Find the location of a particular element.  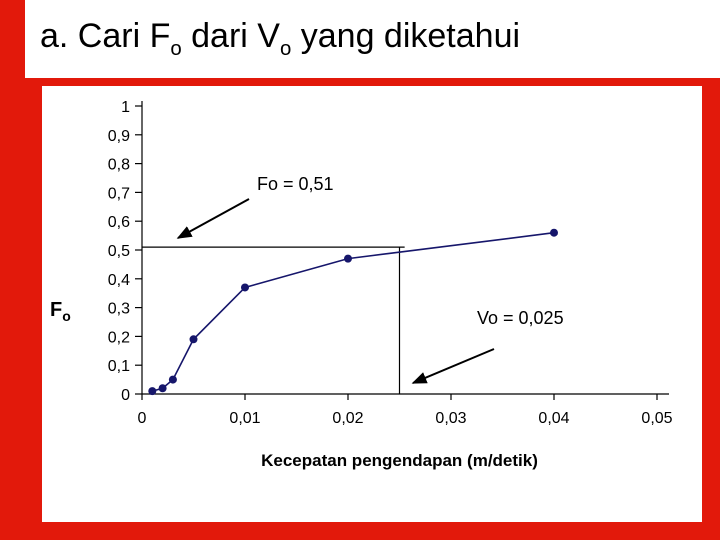

vo-annotation-label: Vo = 0,025 is located at coordinates (520, 318).